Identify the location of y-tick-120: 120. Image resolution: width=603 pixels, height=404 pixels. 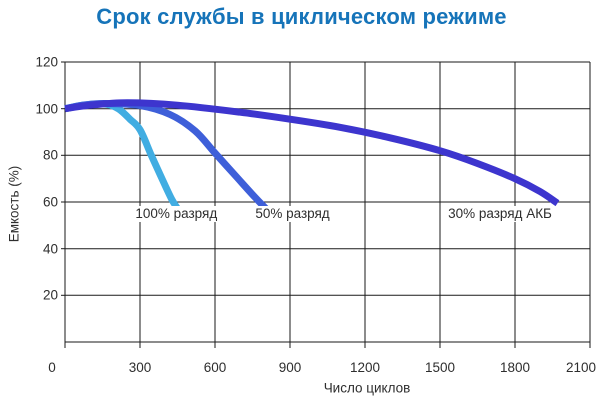
(46, 62).